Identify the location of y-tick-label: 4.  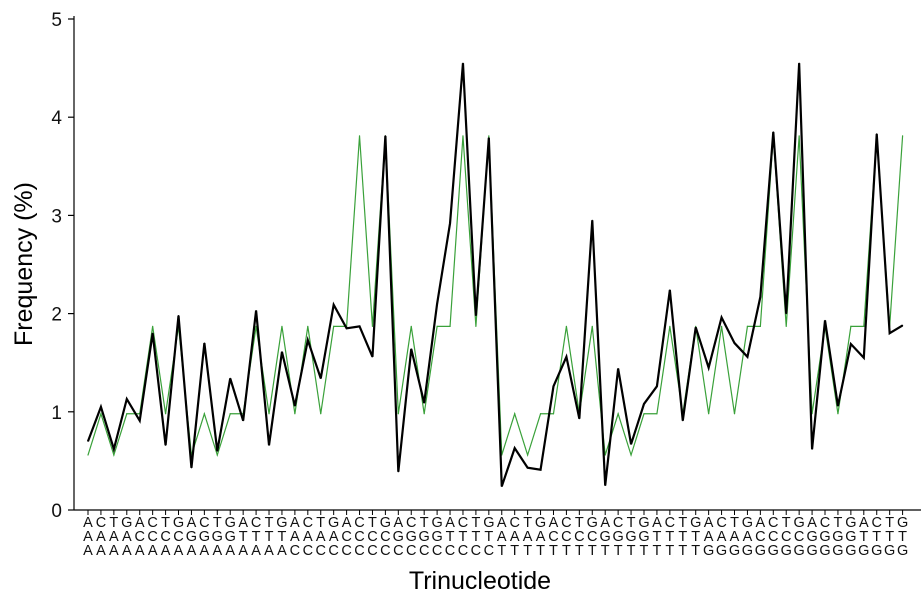
(56, 118).